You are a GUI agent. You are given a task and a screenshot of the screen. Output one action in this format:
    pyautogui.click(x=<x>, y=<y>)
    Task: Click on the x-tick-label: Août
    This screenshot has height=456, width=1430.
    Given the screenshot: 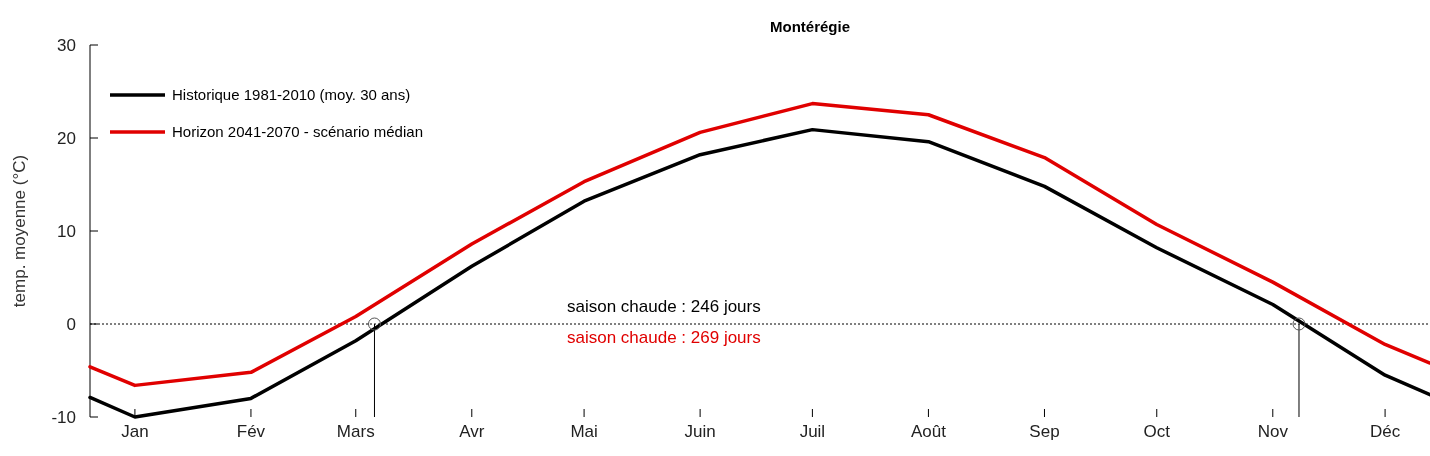 What is the action you would take?
    pyautogui.click(x=928, y=431)
    